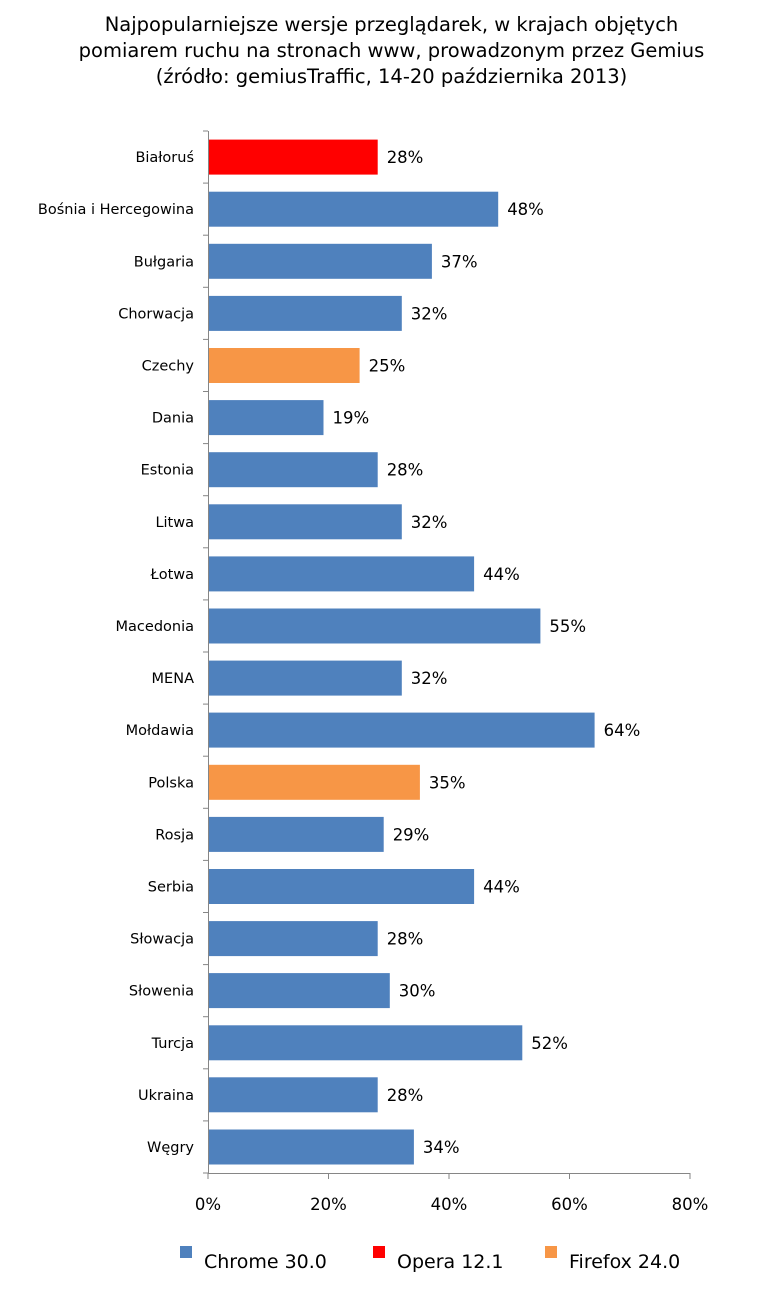 The image size is (783, 1299). What do you see at coordinates (411, 834) in the screenshot?
I see `data-label: 29%` at bounding box center [411, 834].